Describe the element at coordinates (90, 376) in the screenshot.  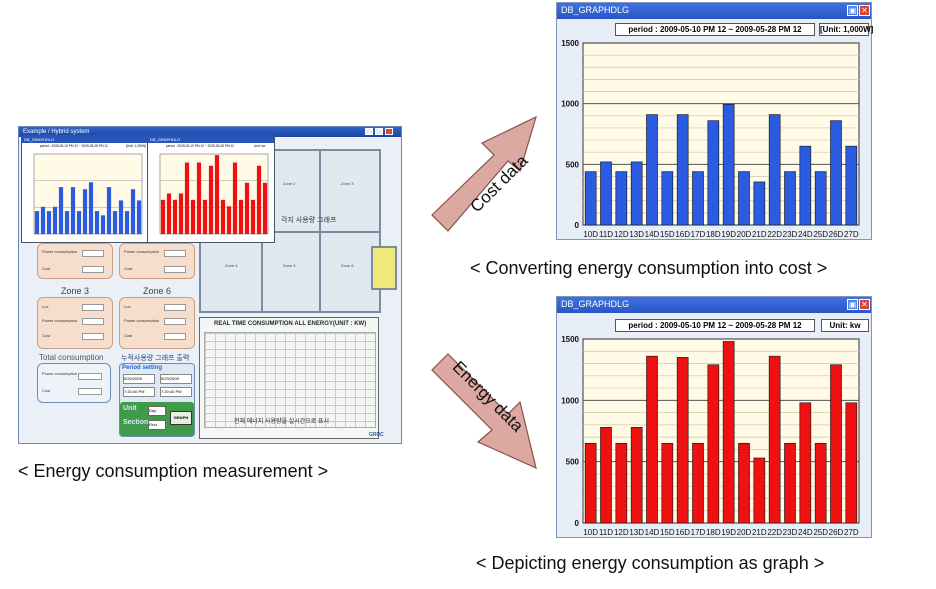
I see `total-power-field` at that location.